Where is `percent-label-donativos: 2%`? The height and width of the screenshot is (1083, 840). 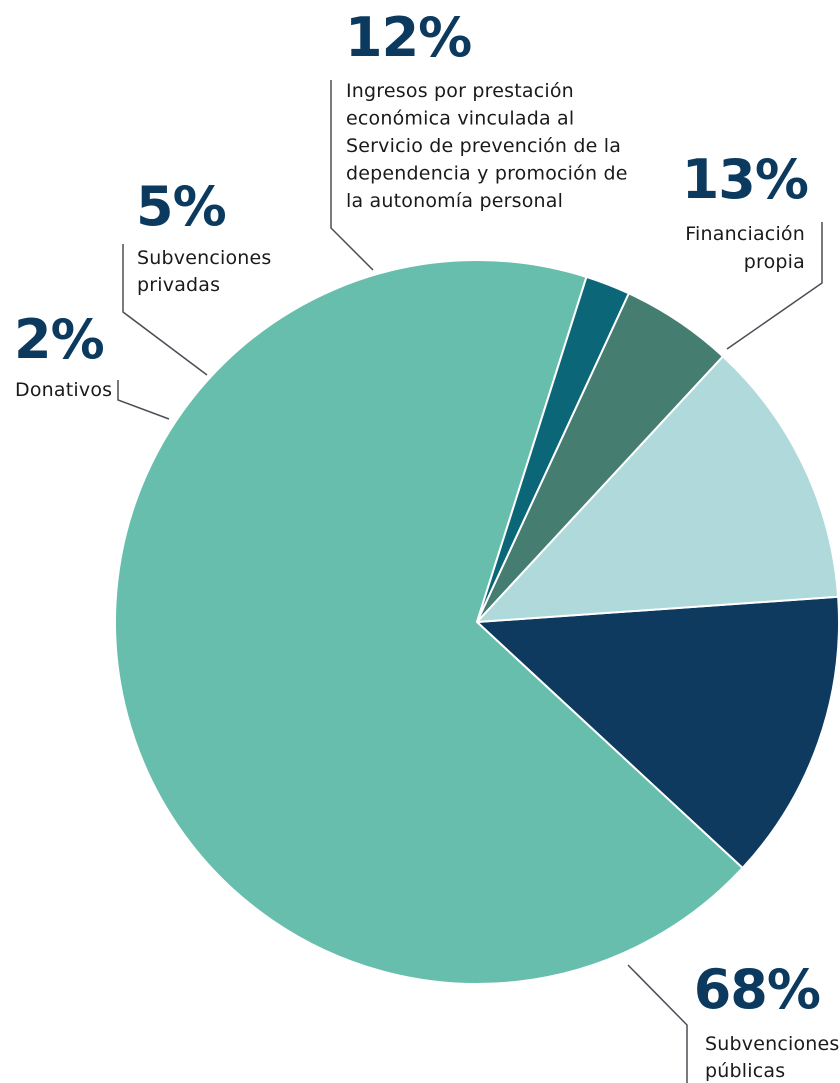
percent-label-donativos: 2% is located at coordinates (59, 339).